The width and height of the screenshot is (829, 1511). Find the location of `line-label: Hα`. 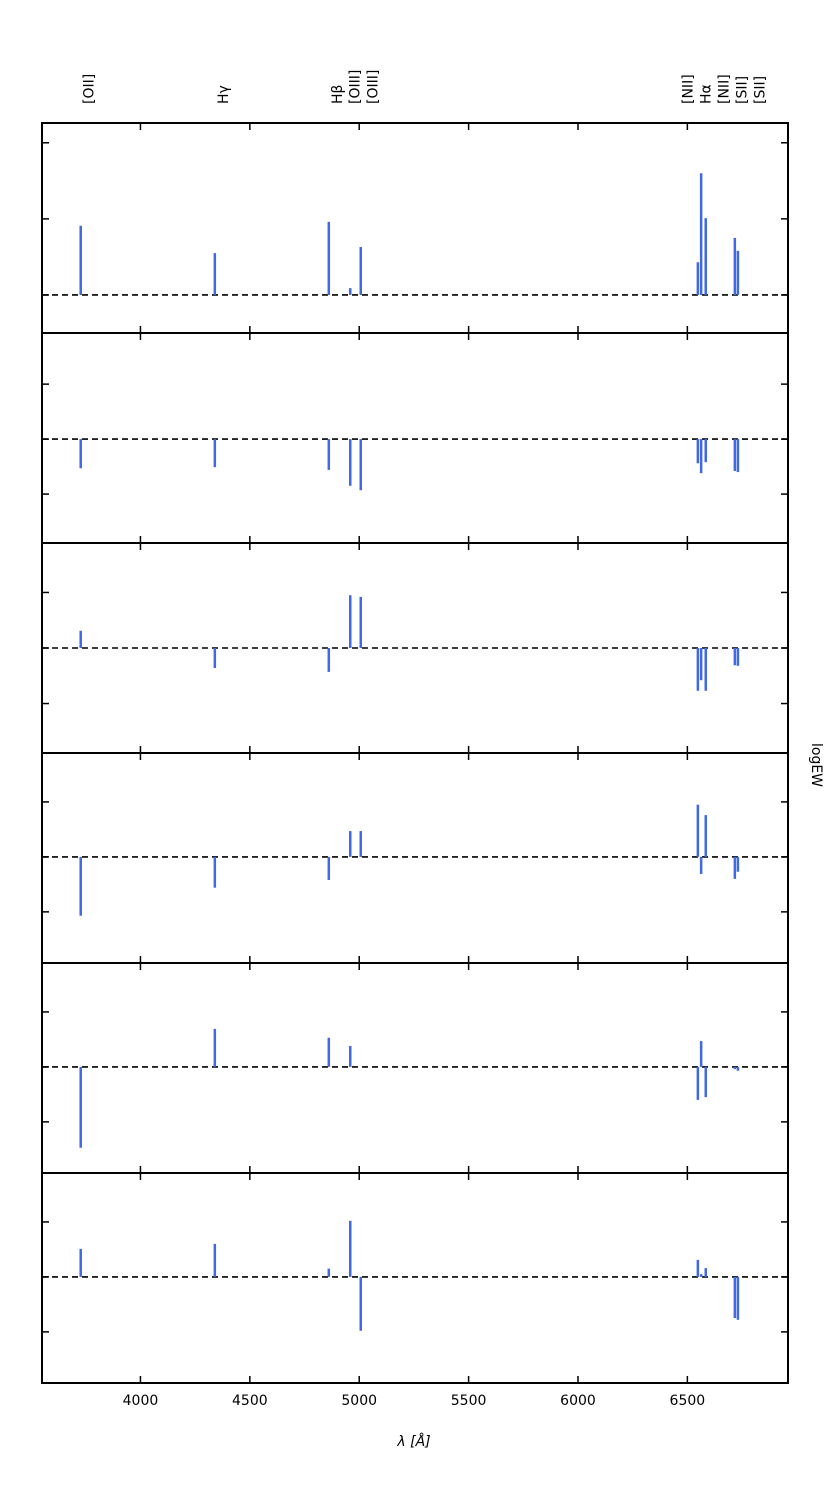

line-label: Hα is located at coordinates (707, 94).